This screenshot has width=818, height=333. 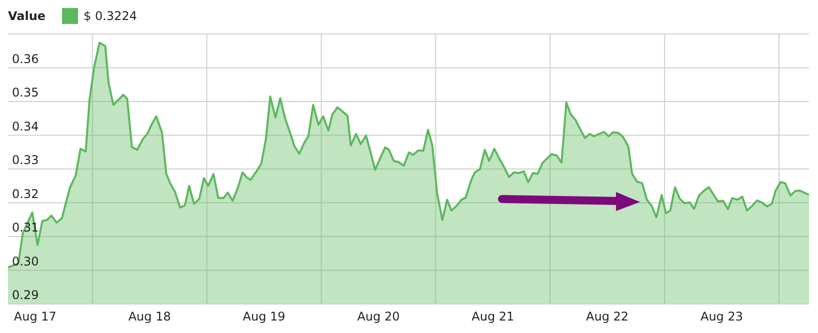 What do you see at coordinates (25, 126) in the screenshot?
I see `y-tick-label: 0.34` at bounding box center [25, 126].